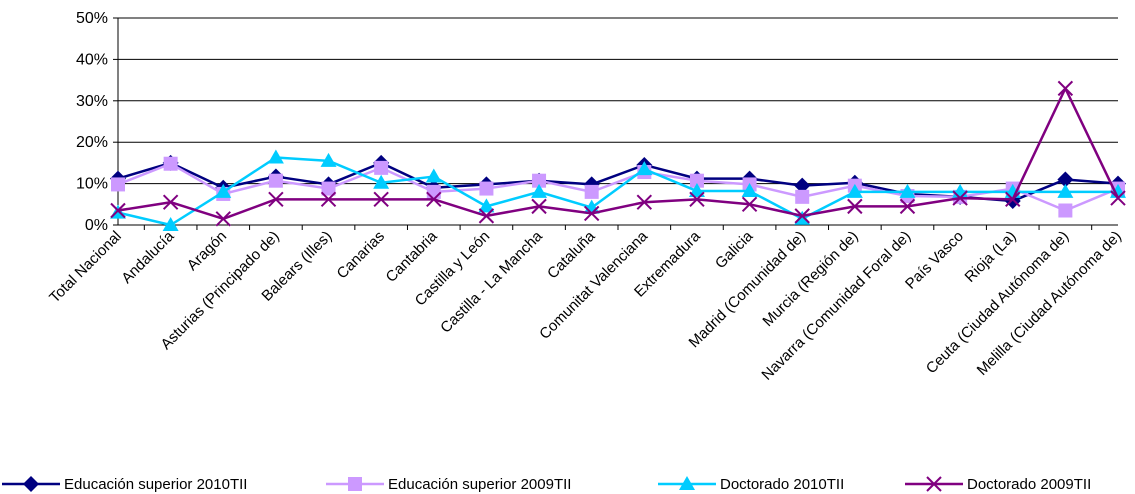 This screenshot has height=494, width=1135. Describe the element at coordinates (491, 281) in the screenshot. I see `x-tick-label: Castilla - La Mancha` at that location.